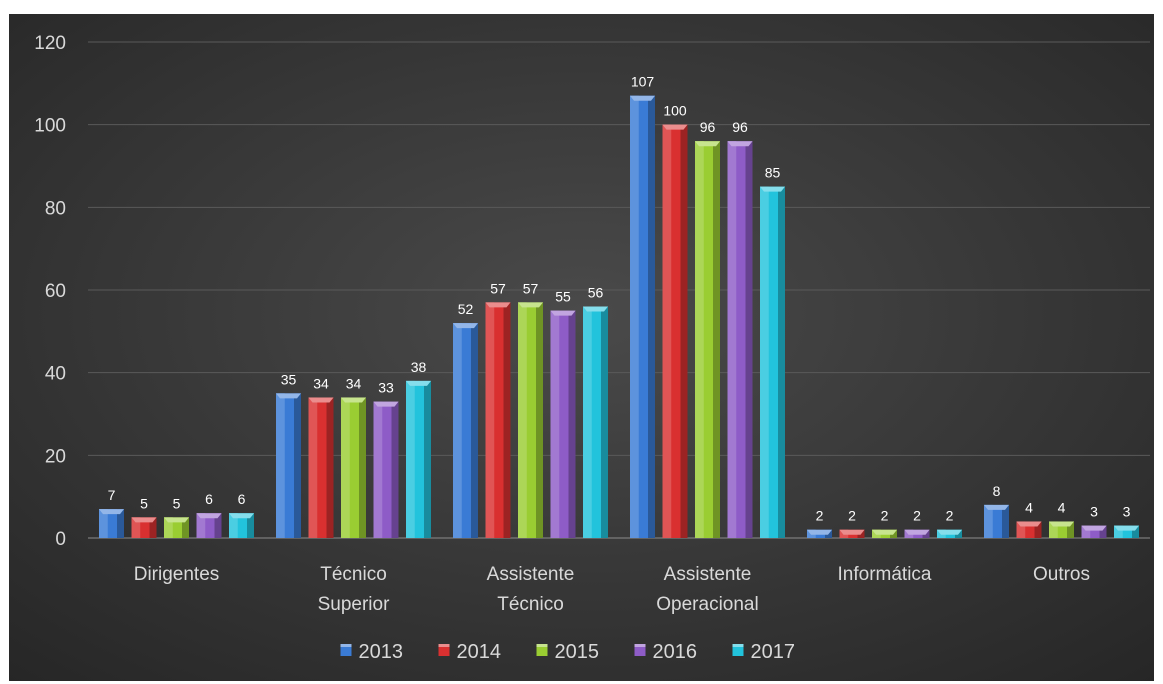  What do you see at coordinates (577, 652) in the screenshot?
I see `legend-label: 2015` at bounding box center [577, 652].